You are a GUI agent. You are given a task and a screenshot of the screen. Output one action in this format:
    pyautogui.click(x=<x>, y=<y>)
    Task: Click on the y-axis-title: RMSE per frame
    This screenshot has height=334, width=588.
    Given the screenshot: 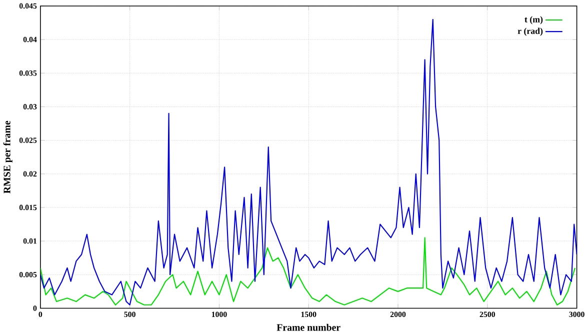 What is the action you would take?
    pyautogui.click(x=7, y=157)
    